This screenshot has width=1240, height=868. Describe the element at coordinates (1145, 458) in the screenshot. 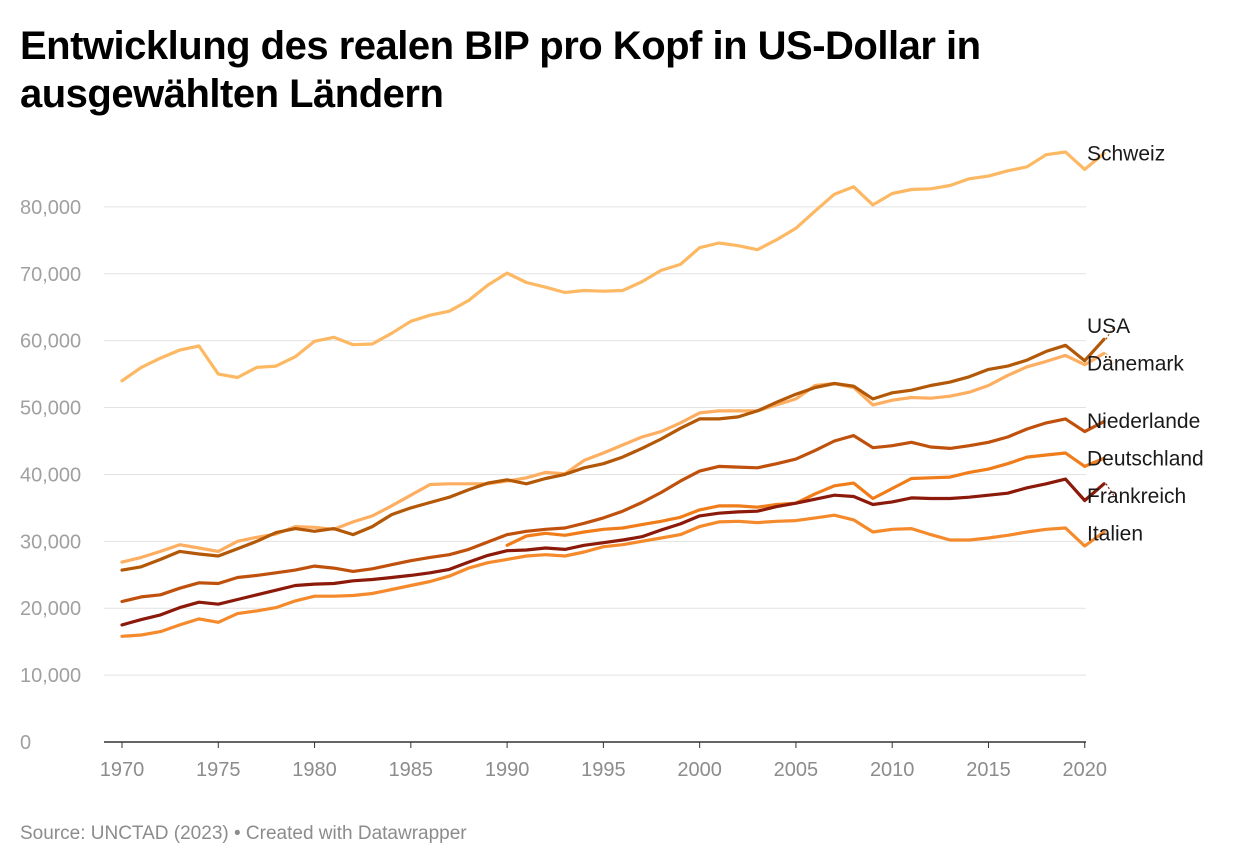

I see `series-label-deutschland: Deutschland` at that location.